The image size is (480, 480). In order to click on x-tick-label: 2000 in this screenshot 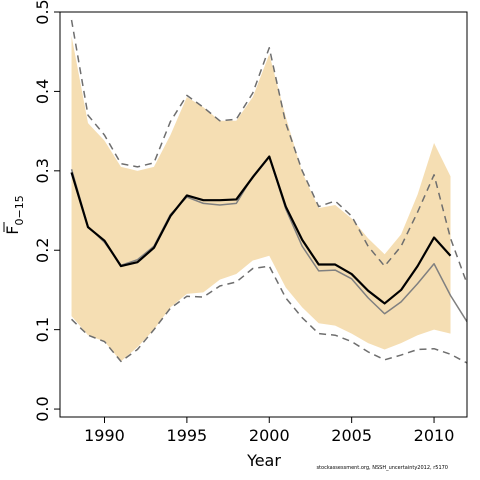, I will do `click(269, 435)`.